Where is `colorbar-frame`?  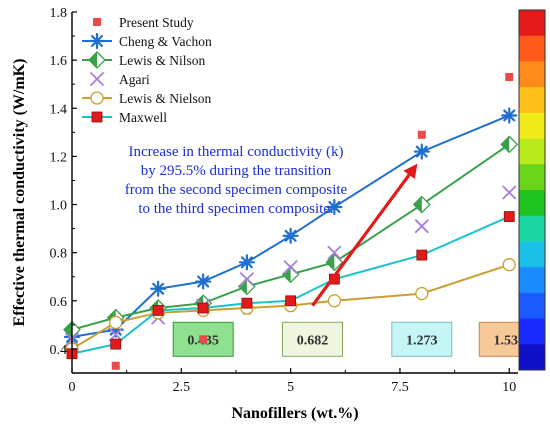 colorbar-frame is located at coordinates (532, 190).